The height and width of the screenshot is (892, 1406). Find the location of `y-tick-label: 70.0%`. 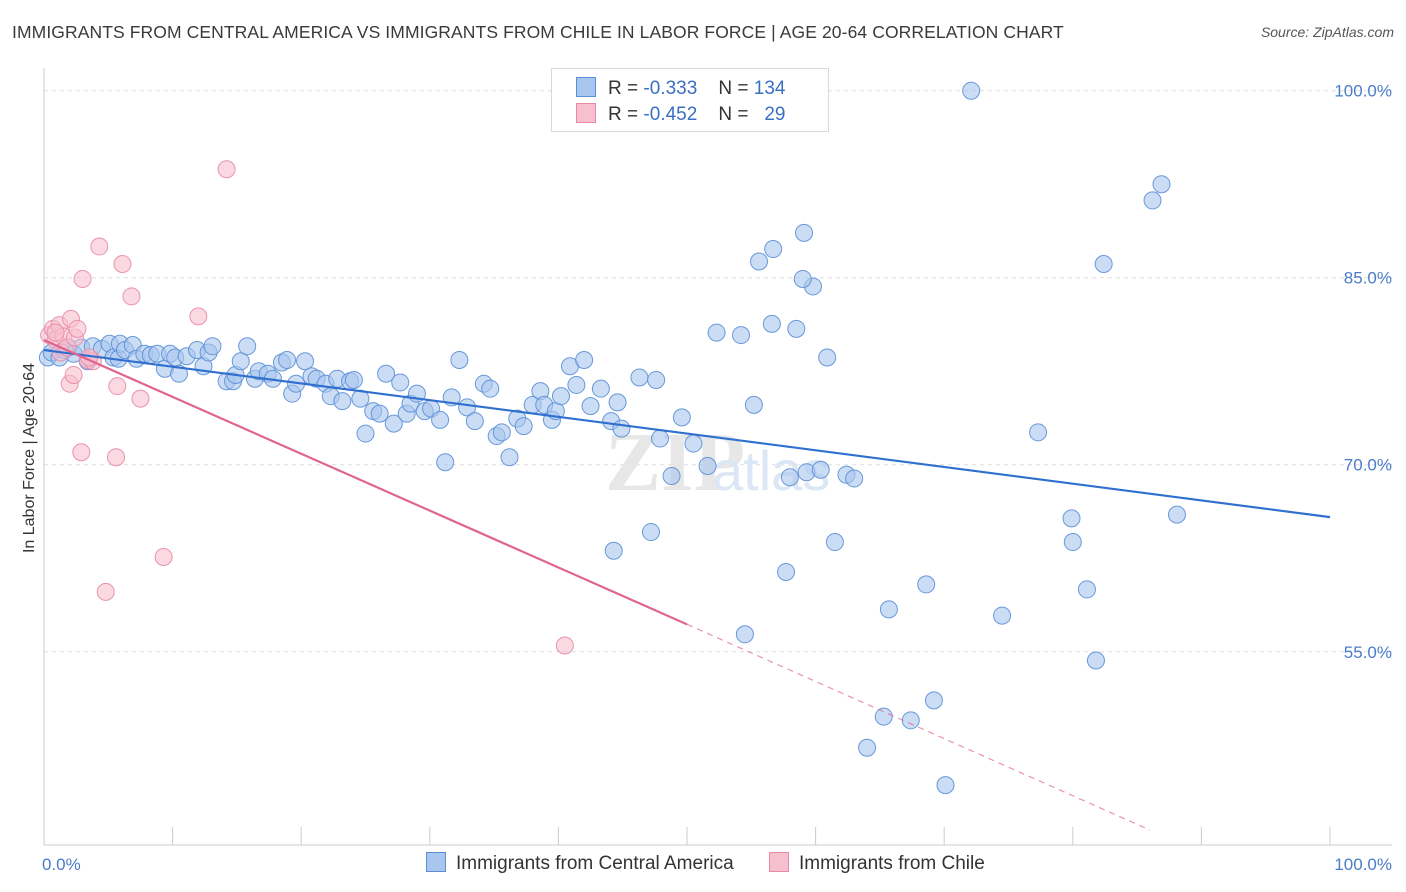

y-tick-label: 70.0% is located at coordinates (1368, 465).